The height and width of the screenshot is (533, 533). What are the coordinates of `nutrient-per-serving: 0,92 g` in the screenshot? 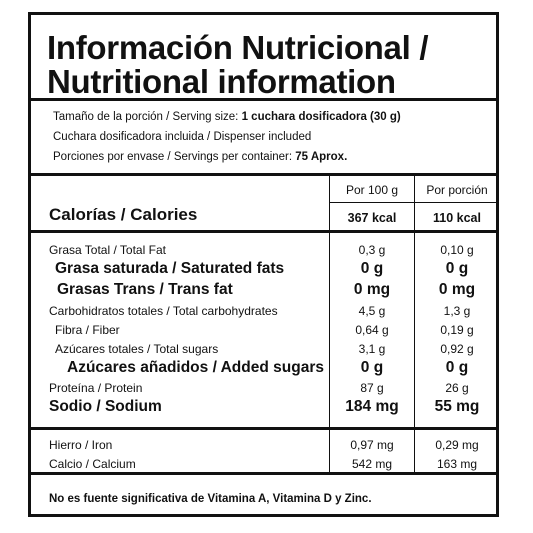 It's located at (457, 349).